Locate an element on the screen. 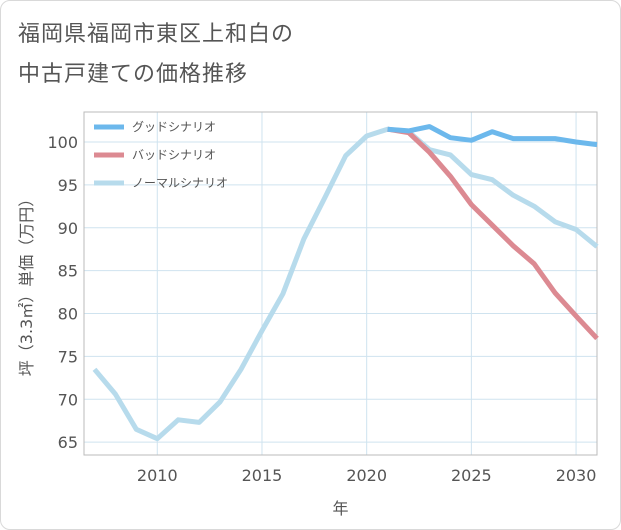 The height and width of the screenshot is (530, 621). y-tick-label: 85 is located at coordinates (68, 271).